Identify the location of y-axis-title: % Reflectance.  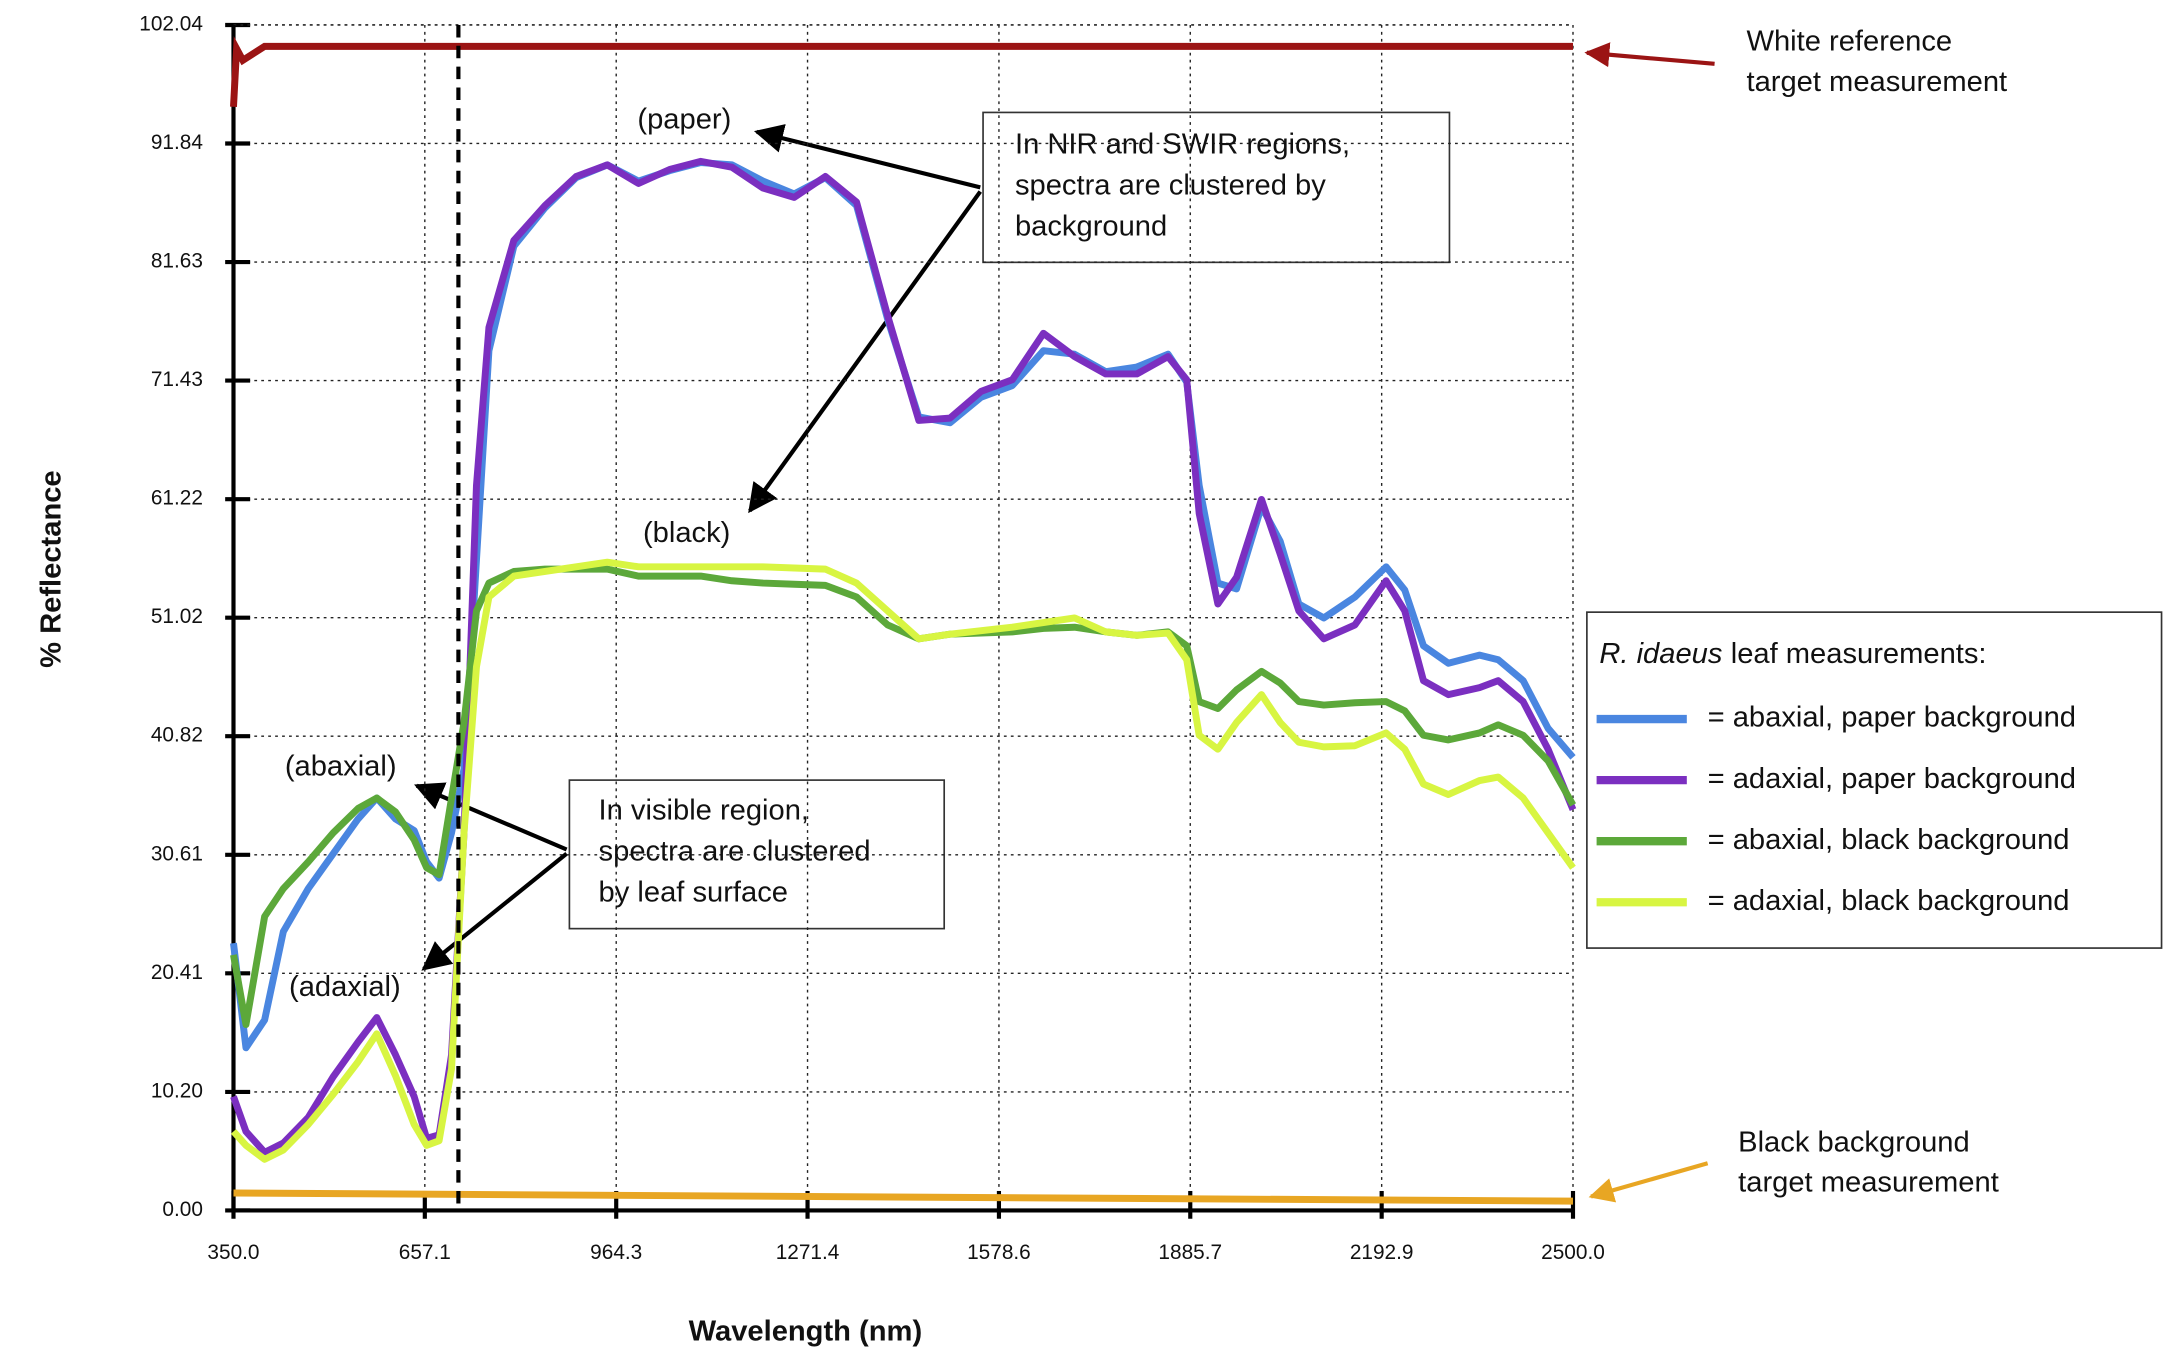
(52, 569).